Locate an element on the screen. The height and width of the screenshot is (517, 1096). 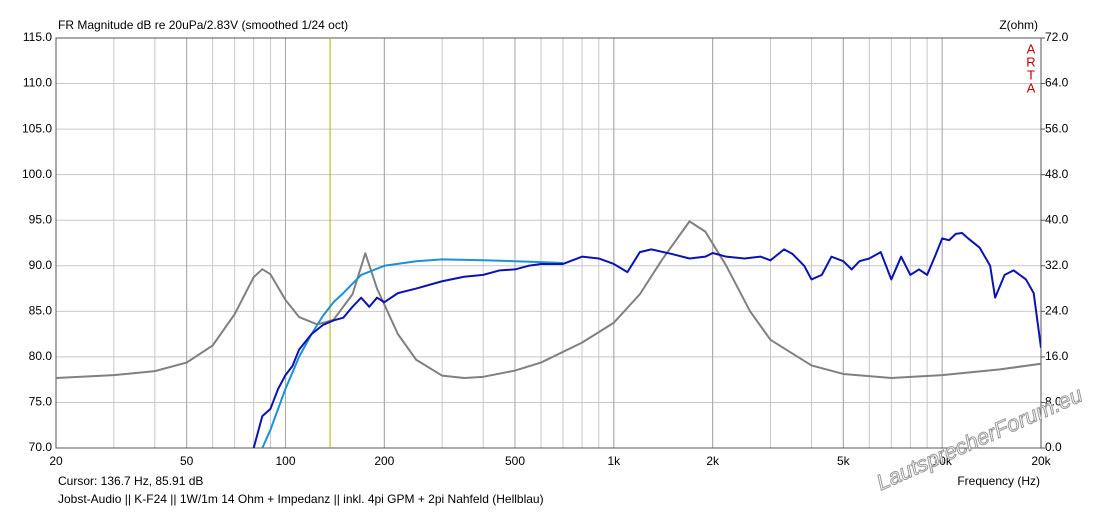
brand-letter: T is located at coordinates (1031, 74).